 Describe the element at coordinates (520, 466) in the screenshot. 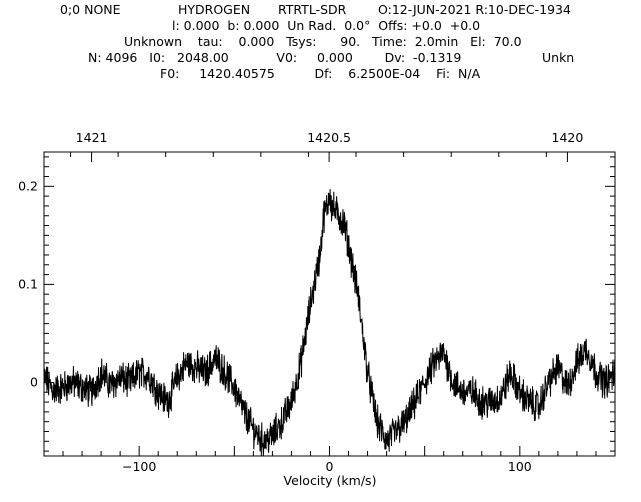

I see `x-tick-label: 100` at that location.